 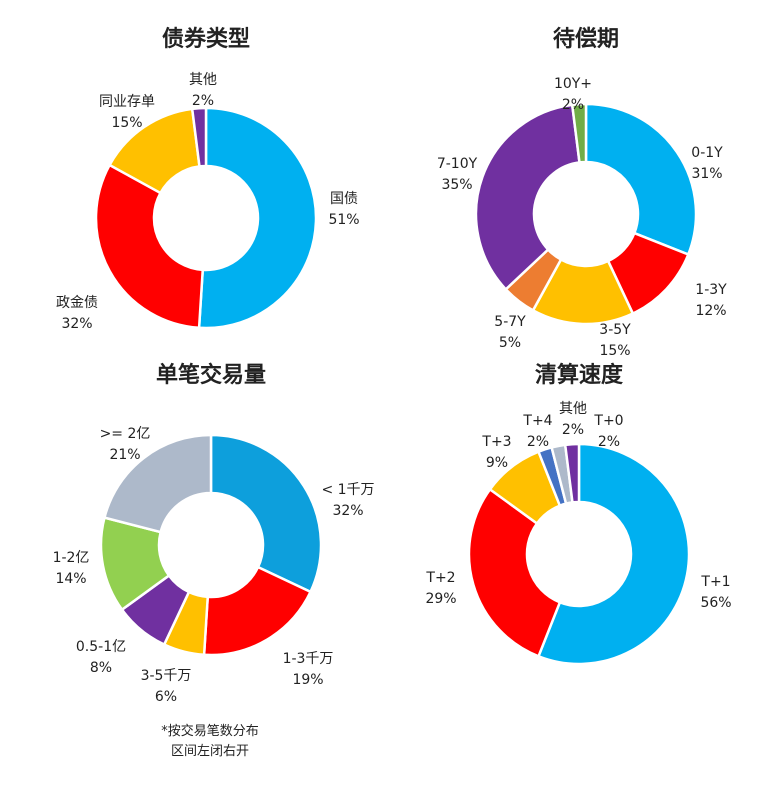 What do you see at coordinates (125, 434) in the screenshot?
I see `slice-label: >= 2亿` at bounding box center [125, 434].